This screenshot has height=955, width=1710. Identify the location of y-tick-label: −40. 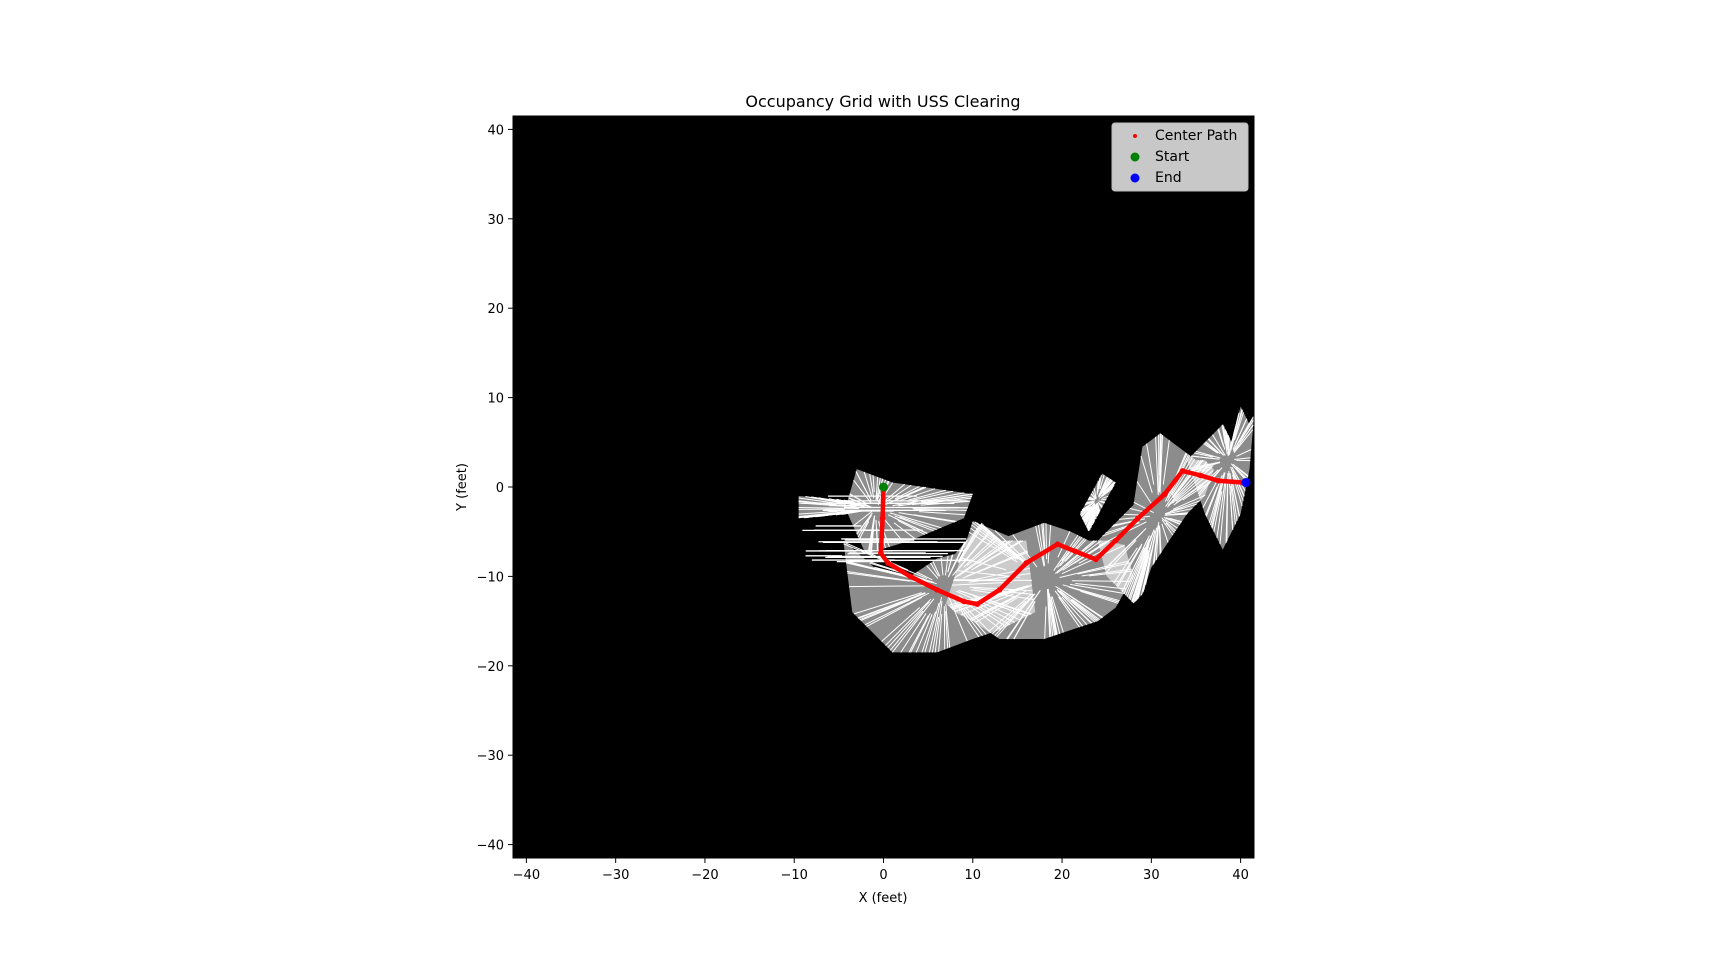
(490, 846).